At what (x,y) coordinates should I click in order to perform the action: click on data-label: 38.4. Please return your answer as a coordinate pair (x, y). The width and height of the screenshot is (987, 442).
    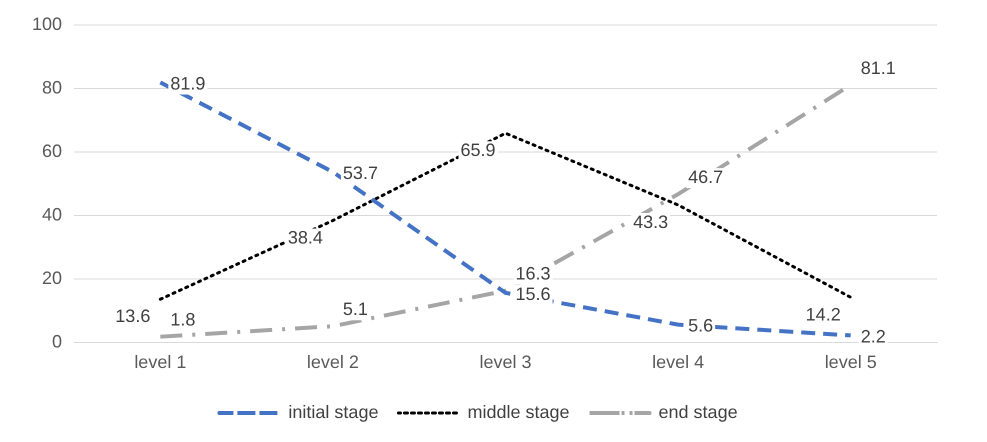
    Looking at the image, I should click on (305, 237).